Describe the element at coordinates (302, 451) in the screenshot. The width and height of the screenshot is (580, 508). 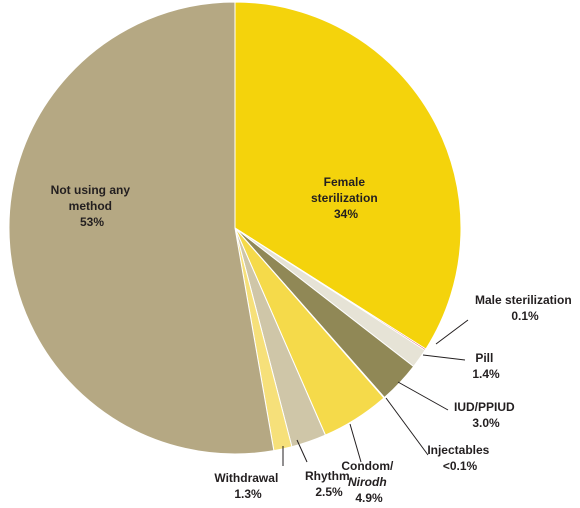
I see `leader-line-rhythm` at that location.